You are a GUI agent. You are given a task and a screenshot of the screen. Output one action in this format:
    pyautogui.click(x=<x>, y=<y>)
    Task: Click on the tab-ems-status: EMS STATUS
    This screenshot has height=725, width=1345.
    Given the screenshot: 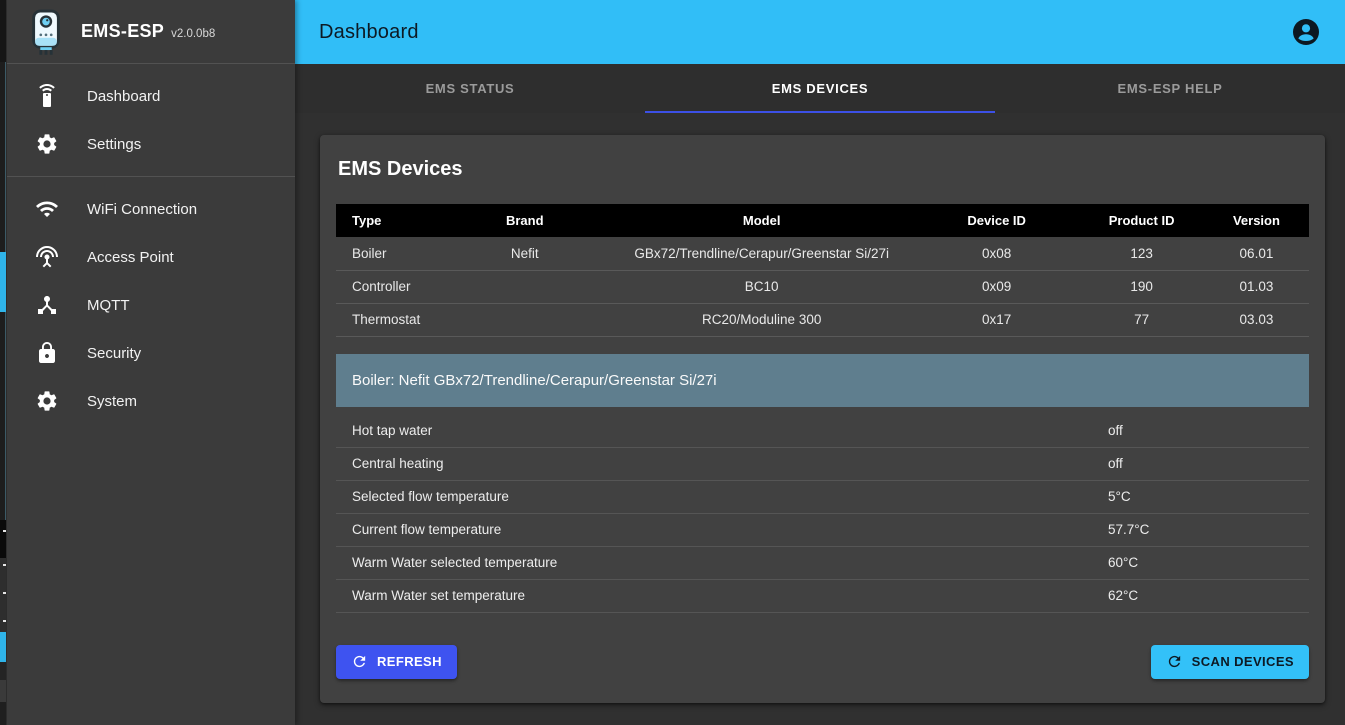 What is the action you would take?
    pyautogui.click(x=470, y=88)
    